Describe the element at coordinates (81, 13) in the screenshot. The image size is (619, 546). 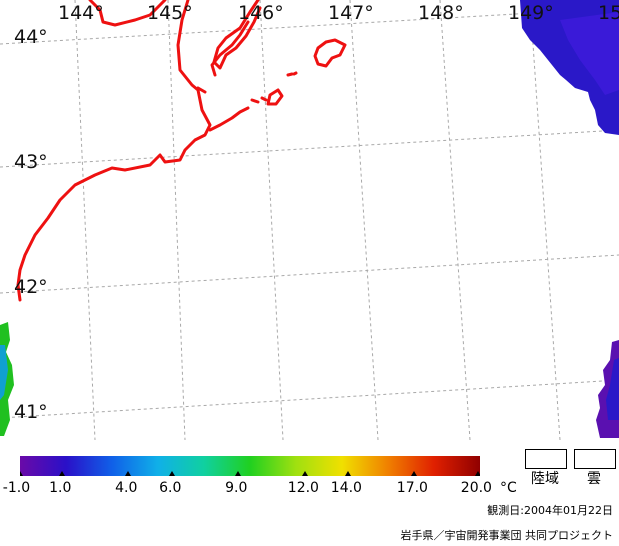
I see `lon-label-144: 144°` at that location.